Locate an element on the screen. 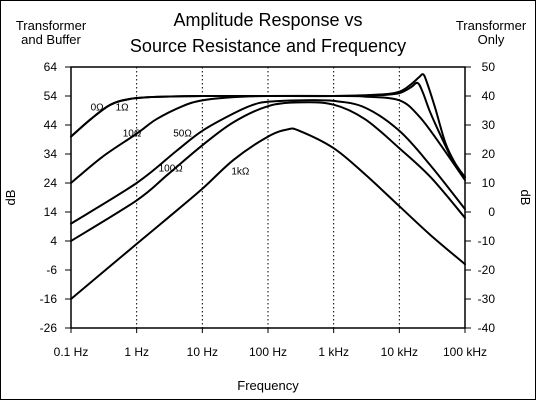 Image resolution: width=536 pixels, height=400 pixels. y-right-tick-label: -30 is located at coordinates (487, 299).